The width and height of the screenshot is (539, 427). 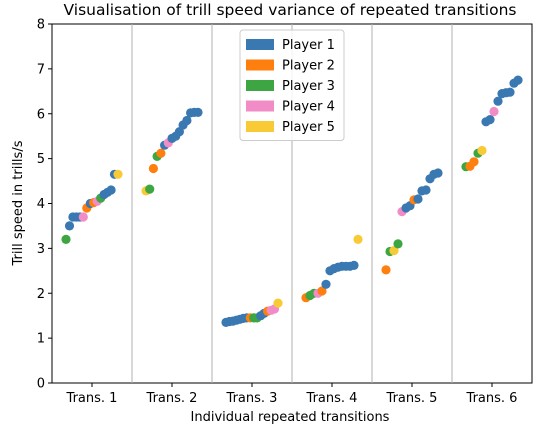 What do you see at coordinates (41, 114) in the screenshot?
I see `y-tick-label: 6` at bounding box center [41, 114].